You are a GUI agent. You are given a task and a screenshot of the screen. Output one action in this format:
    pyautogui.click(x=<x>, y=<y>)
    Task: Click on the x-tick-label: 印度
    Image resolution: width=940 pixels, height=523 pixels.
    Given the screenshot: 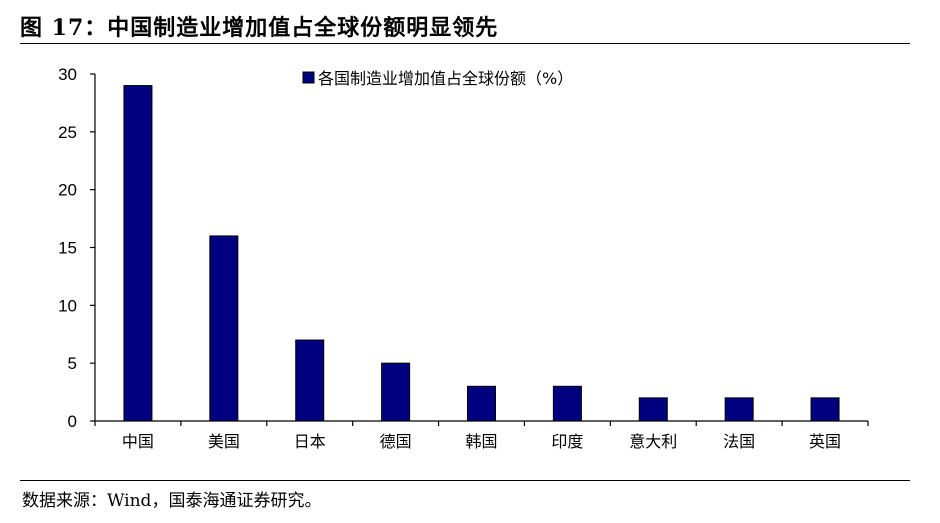 What is the action you would take?
    pyautogui.click(x=567, y=441)
    